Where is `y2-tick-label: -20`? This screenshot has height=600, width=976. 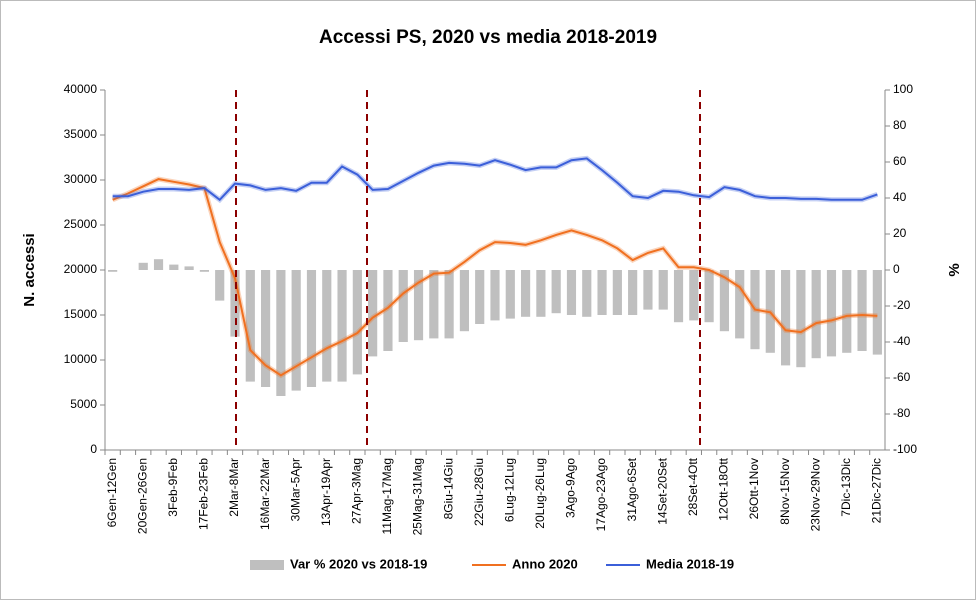 y2-tick-label: -20 is located at coordinates (902, 305).